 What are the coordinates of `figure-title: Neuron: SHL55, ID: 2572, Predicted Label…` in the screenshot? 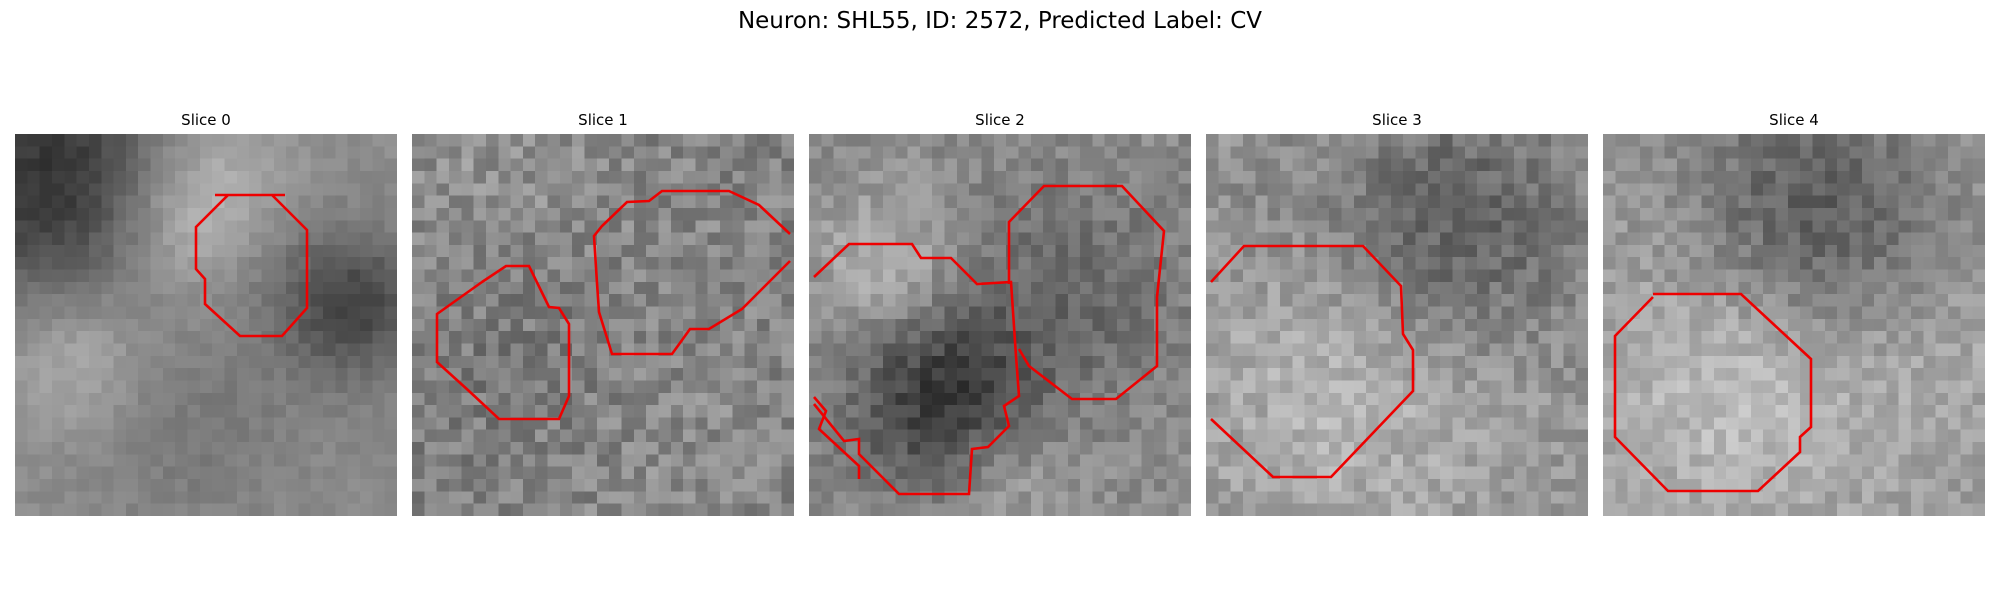 It's located at (1000, 21).